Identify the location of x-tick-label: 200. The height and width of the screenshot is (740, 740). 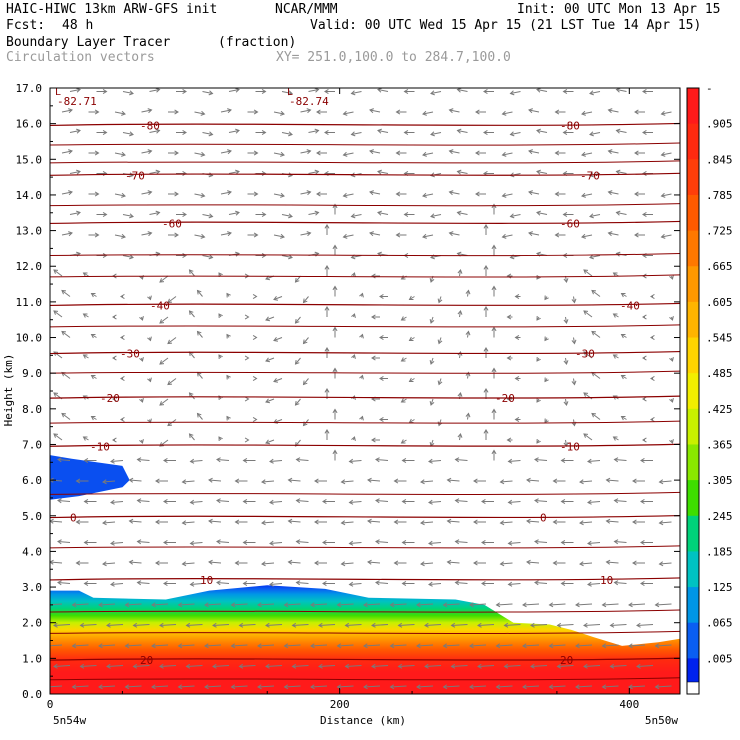
(340, 704).